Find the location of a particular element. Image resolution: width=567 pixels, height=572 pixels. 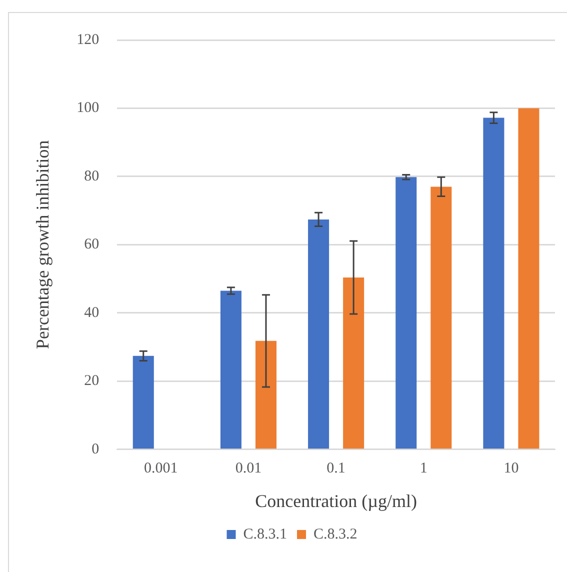

x-tick-label: 10 is located at coordinates (511, 468).